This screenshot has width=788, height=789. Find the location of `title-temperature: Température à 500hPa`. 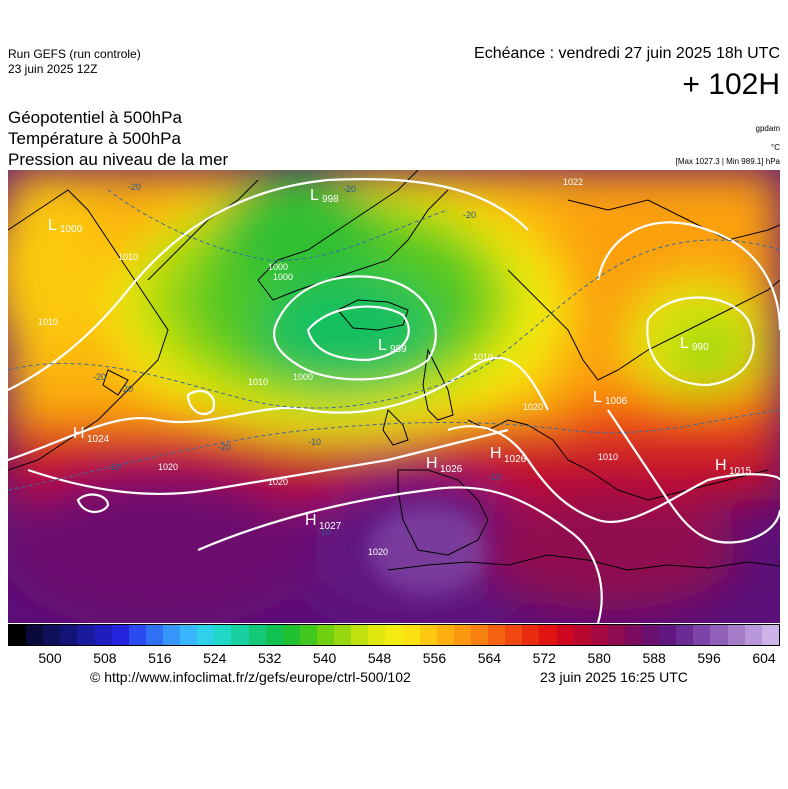

title-temperature: Température à 500hPa is located at coordinates (94, 138).